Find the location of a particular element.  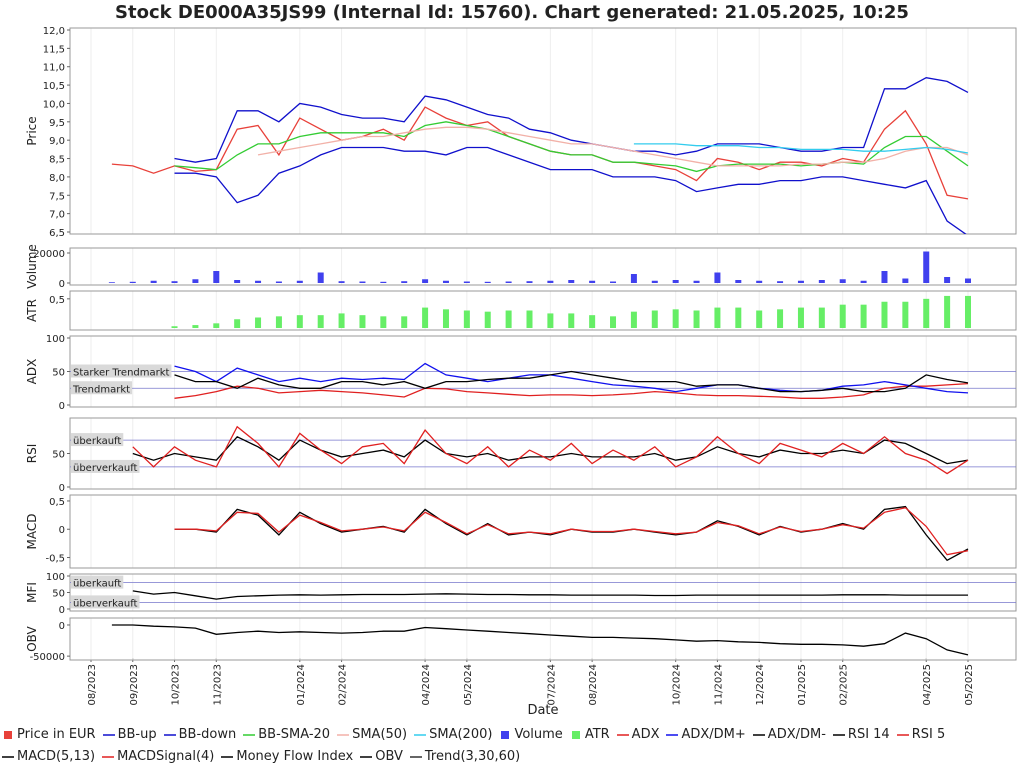

reference-label: überkauft is located at coordinates (97, 584).